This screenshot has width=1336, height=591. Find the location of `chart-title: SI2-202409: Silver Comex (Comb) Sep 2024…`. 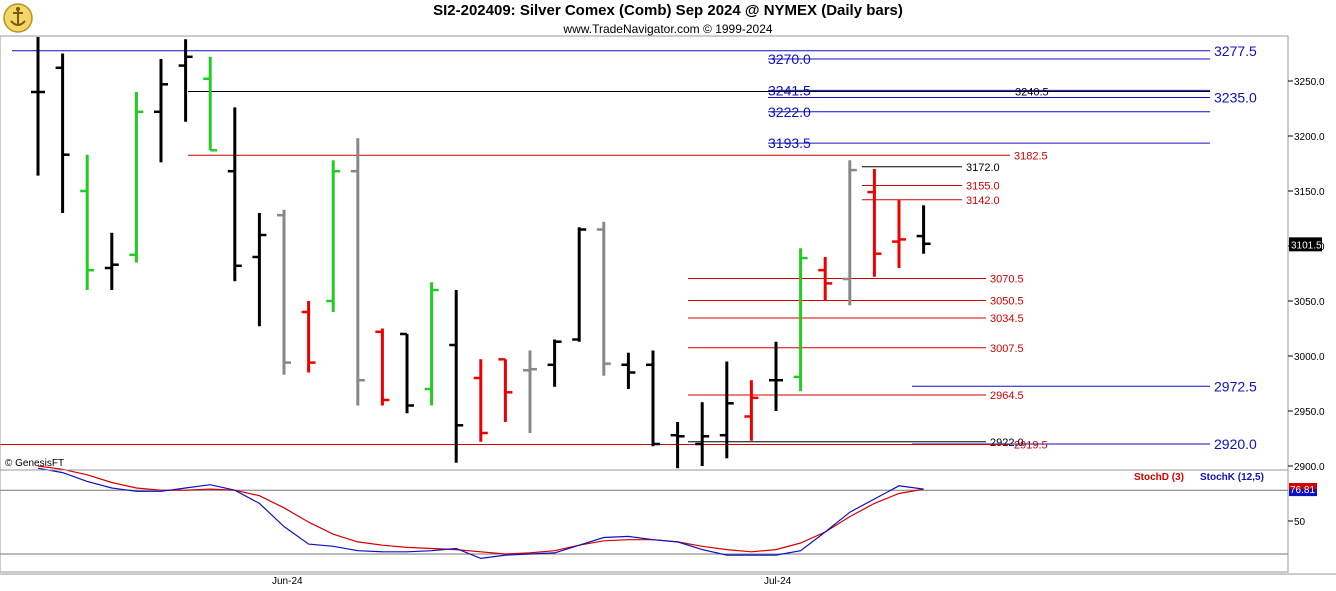

chart-title: SI2-202409: Silver Comex (Comb) Sep 2024… is located at coordinates (668, 10).